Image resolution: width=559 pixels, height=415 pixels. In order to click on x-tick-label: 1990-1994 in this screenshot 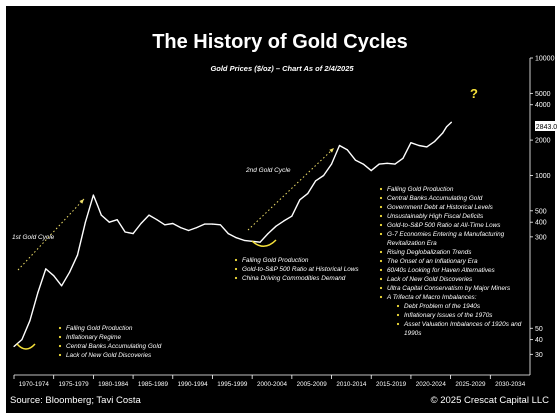, I will do `click(193, 384)`.